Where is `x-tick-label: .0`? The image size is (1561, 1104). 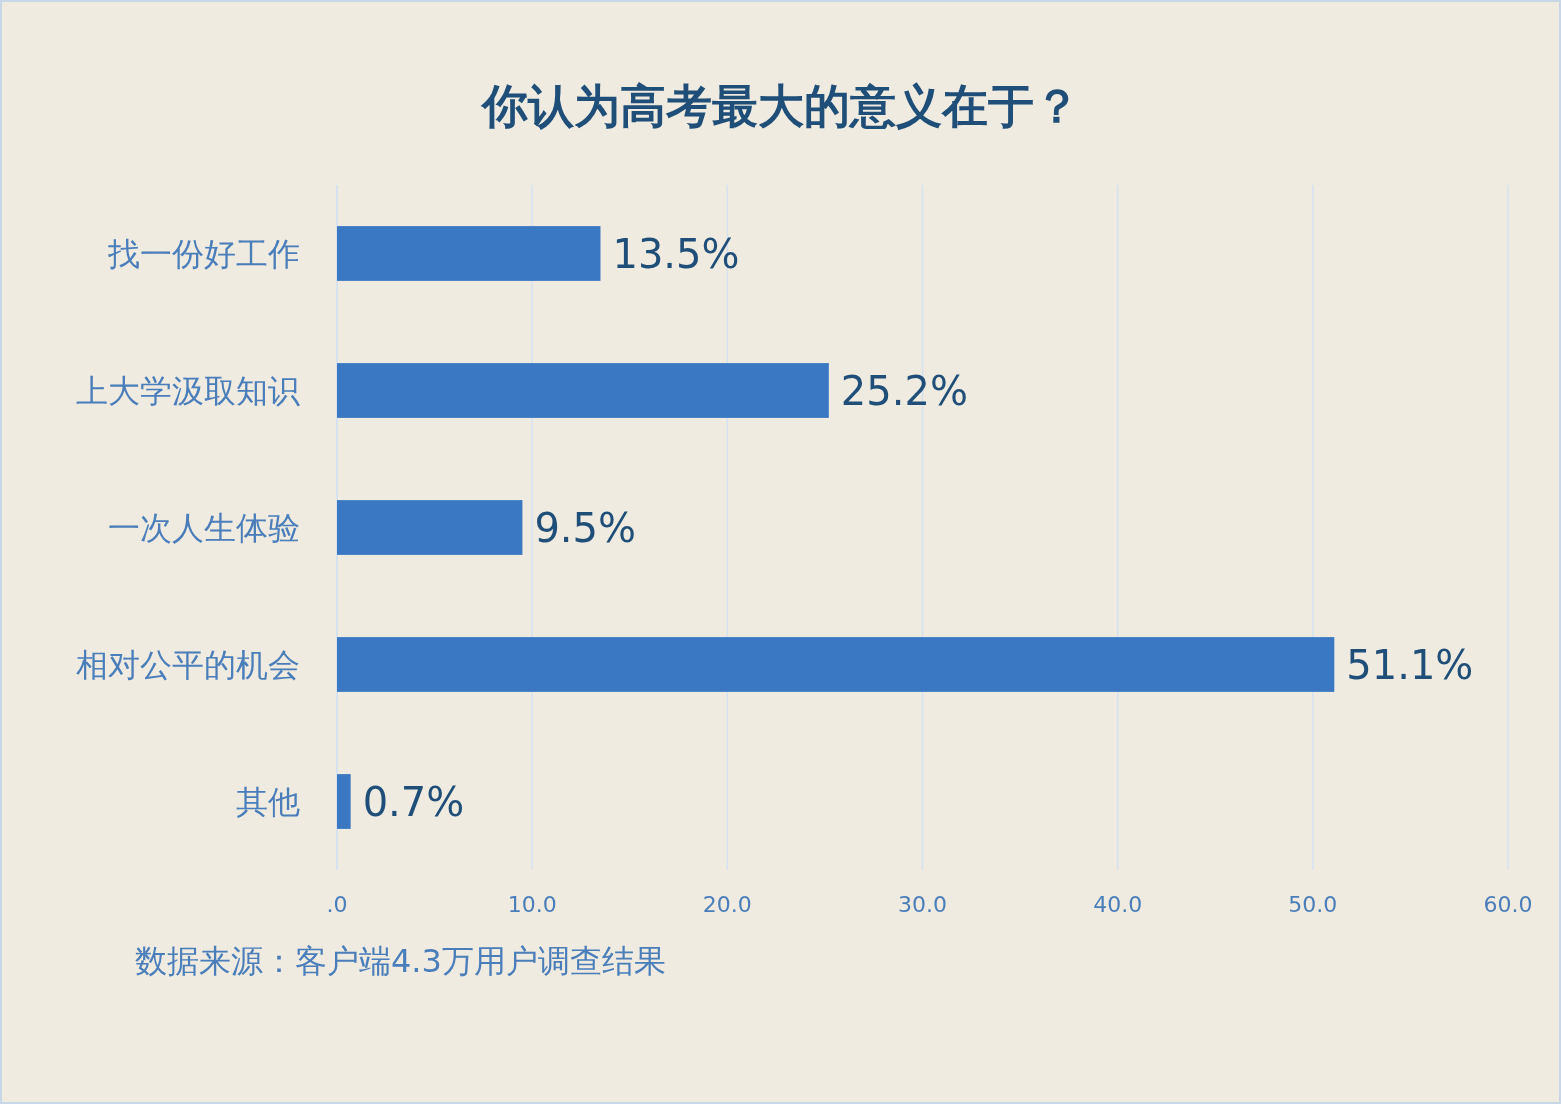
x-tick-label: .0 is located at coordinates (337, 904).